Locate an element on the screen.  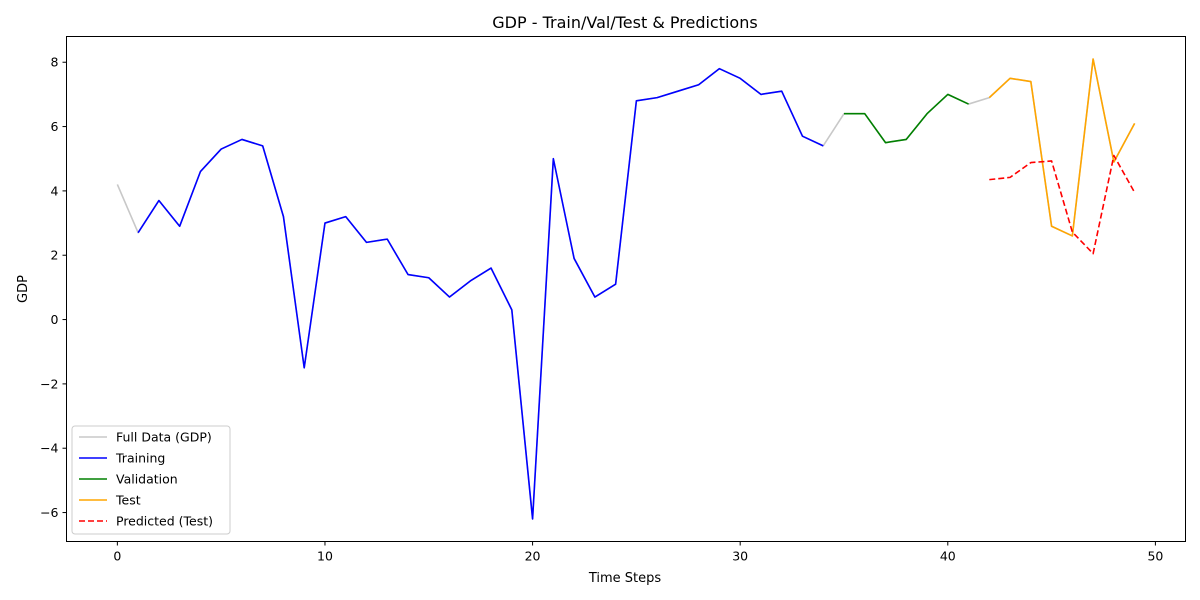
series-line-validation is located at coordinates (906, 118).